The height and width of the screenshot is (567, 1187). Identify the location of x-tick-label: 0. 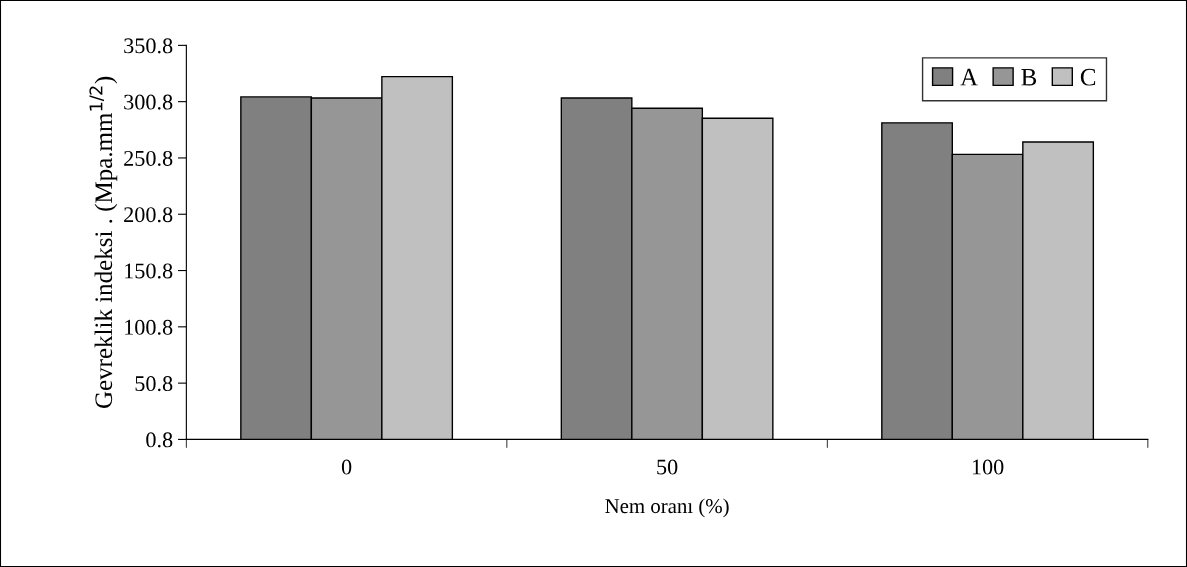
(346, 467).